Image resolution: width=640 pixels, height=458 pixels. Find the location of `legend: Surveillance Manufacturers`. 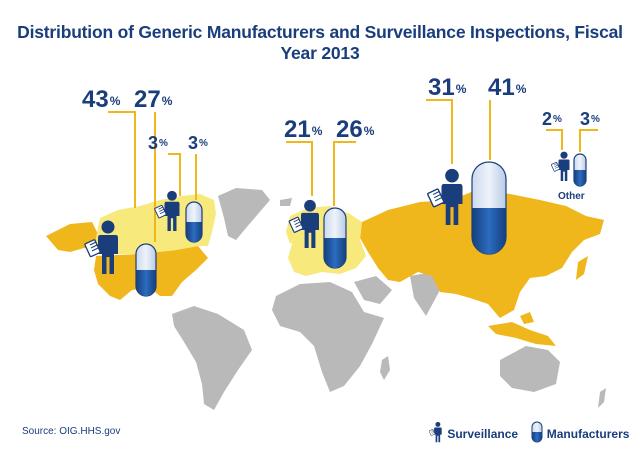

legend: Surveillance Manufacturers is located at coordinates (528, 433).